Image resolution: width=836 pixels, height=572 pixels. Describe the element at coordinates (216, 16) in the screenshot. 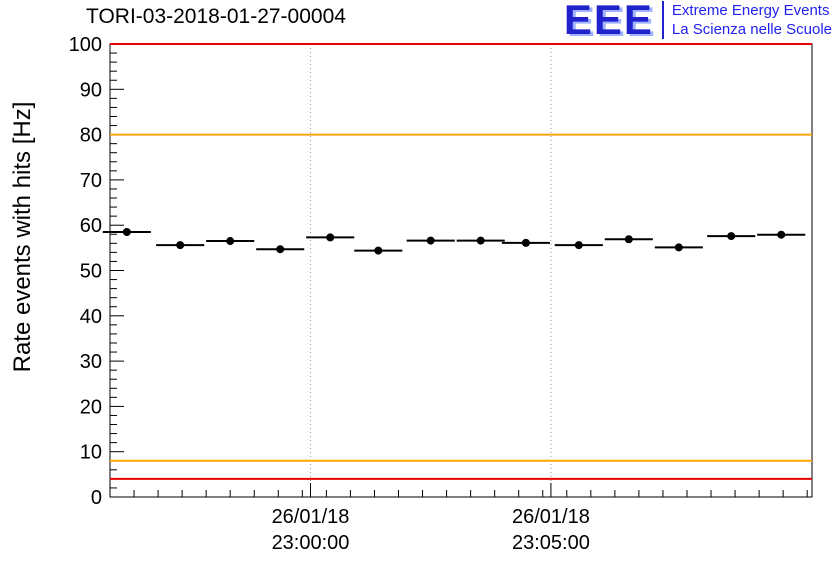

I see `chart-title: TORI-03-2018-01-27-00004` at that location.